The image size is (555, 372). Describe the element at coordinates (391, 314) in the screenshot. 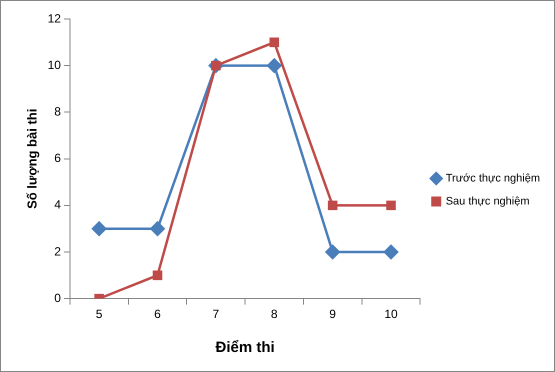

I see `x-tick-label: 10` at that location.